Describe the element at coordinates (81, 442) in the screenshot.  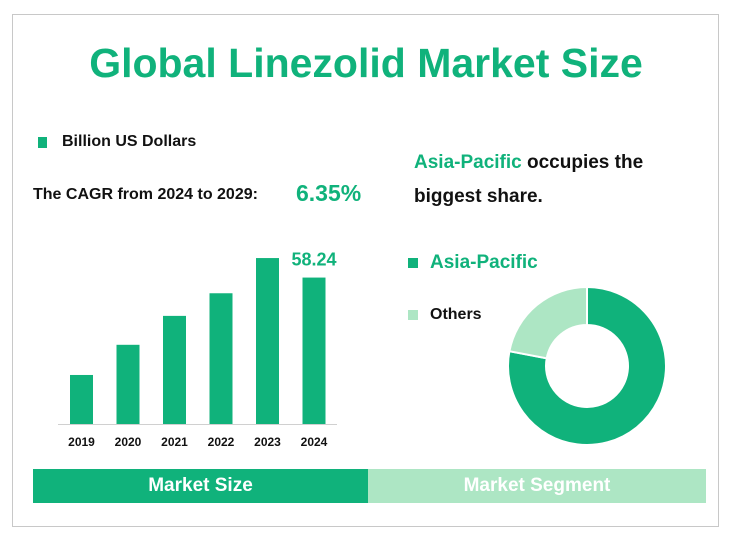
I see `x-tick-2019: 2019` at that location.